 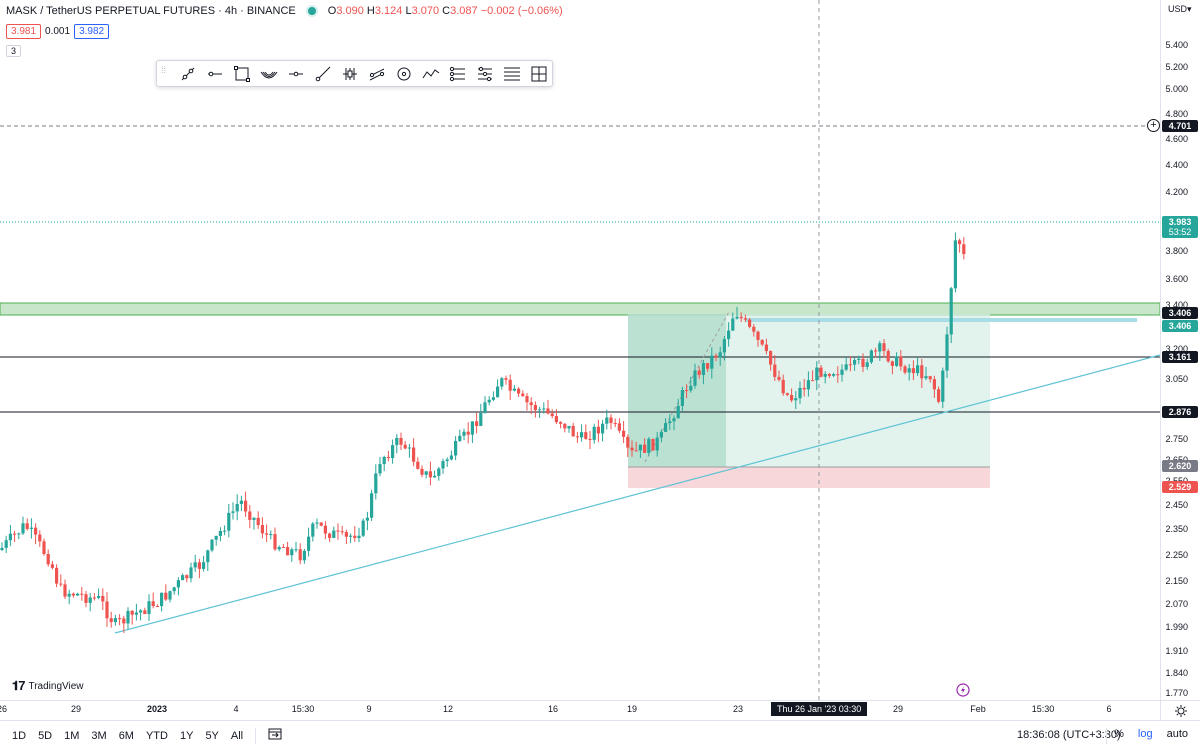 What do you see at coordinates (511, 73) in the screenshot?
I see `fib-retracement-tool-button` at bounding box center [511, 73].